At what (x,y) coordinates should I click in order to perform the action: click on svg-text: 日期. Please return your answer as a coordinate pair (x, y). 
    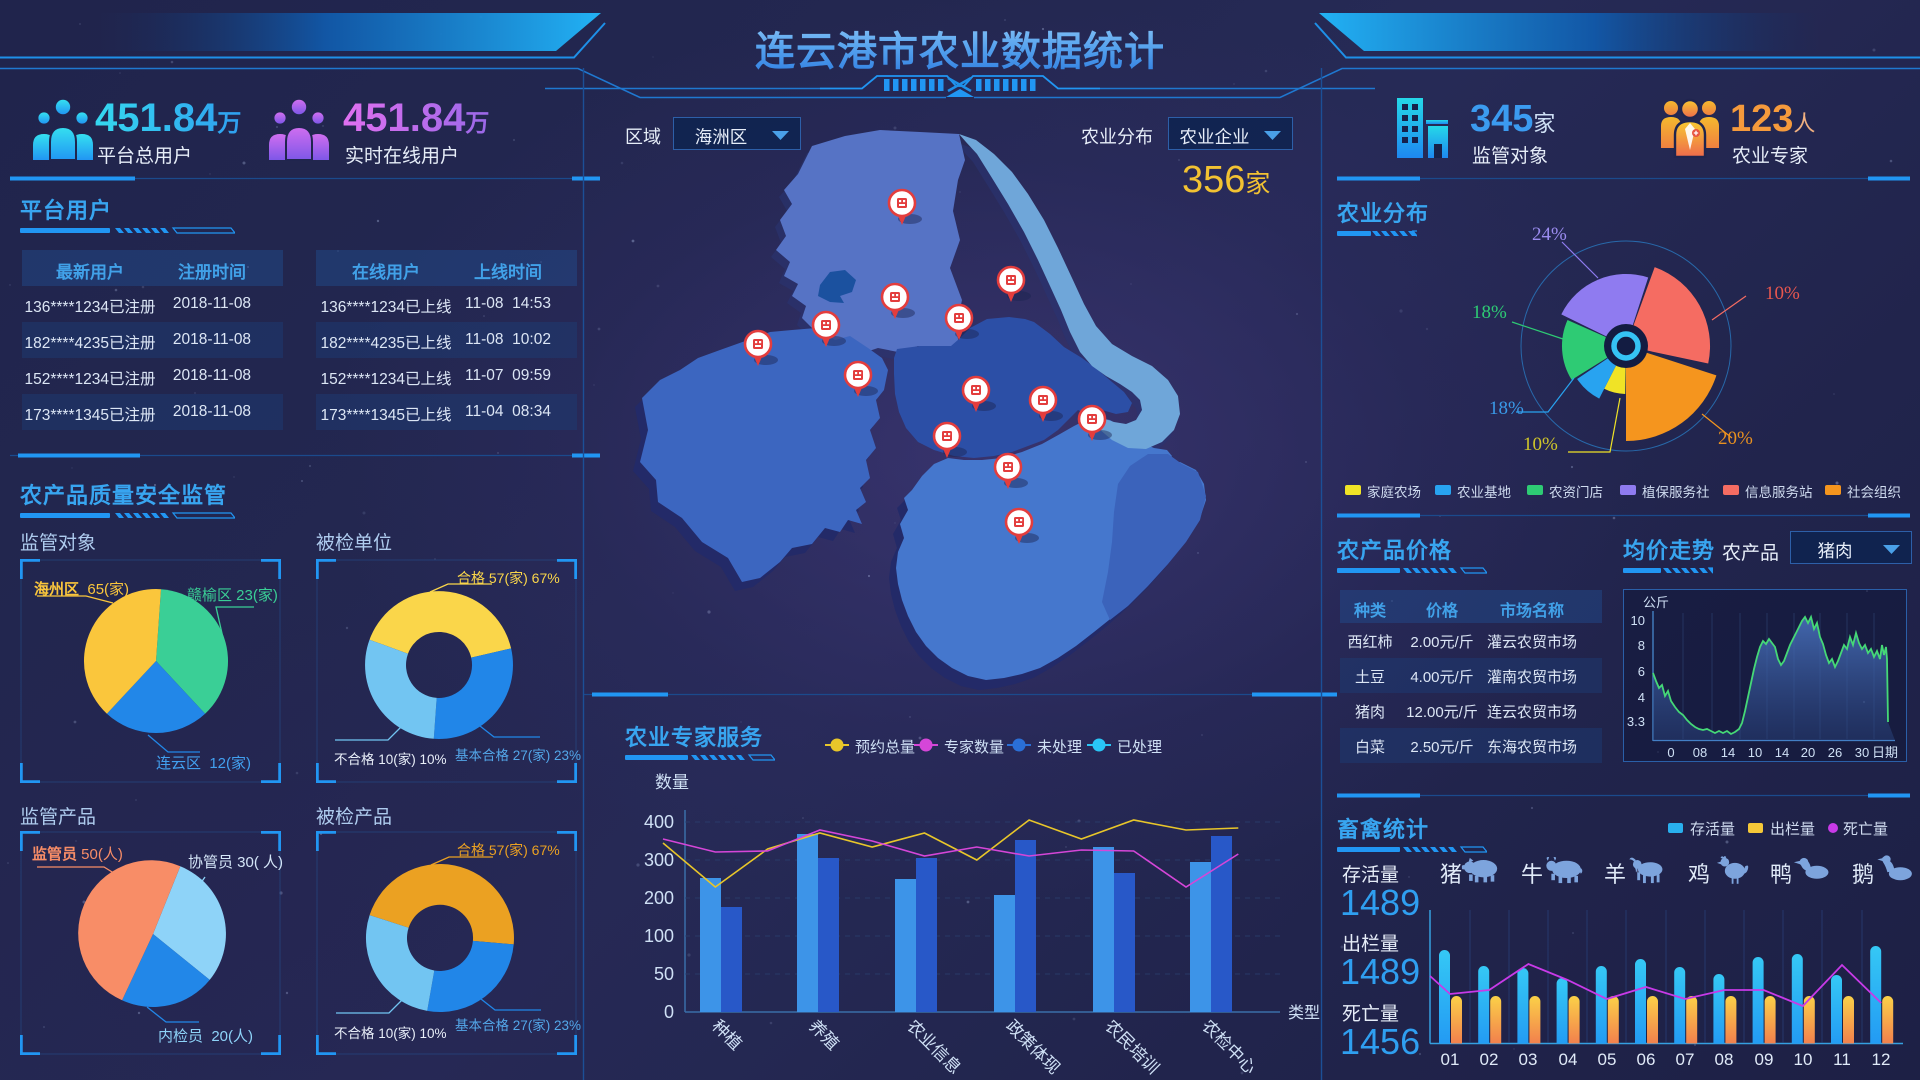
    Looking at the image, I should click on (1885, 752).